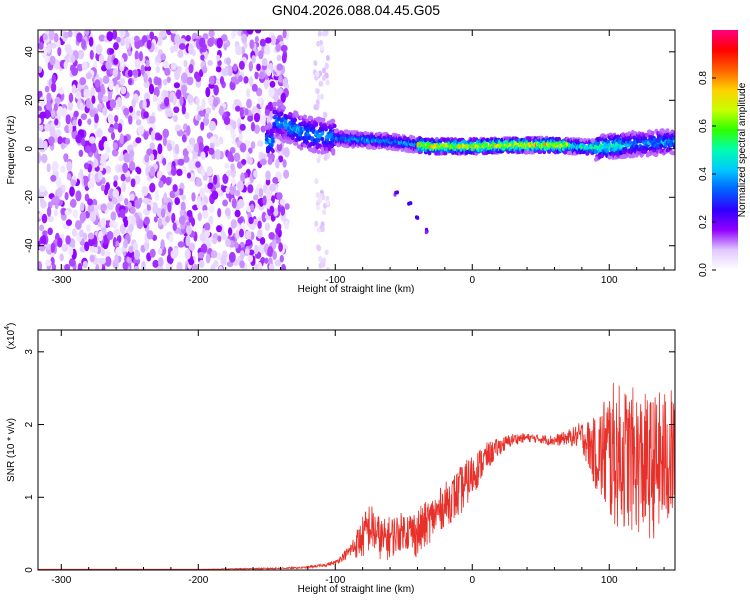  What do you see at coordinates (725, 150) in the screenshot?
I see `colorbar-gradient` at bounding box center [725, 150].